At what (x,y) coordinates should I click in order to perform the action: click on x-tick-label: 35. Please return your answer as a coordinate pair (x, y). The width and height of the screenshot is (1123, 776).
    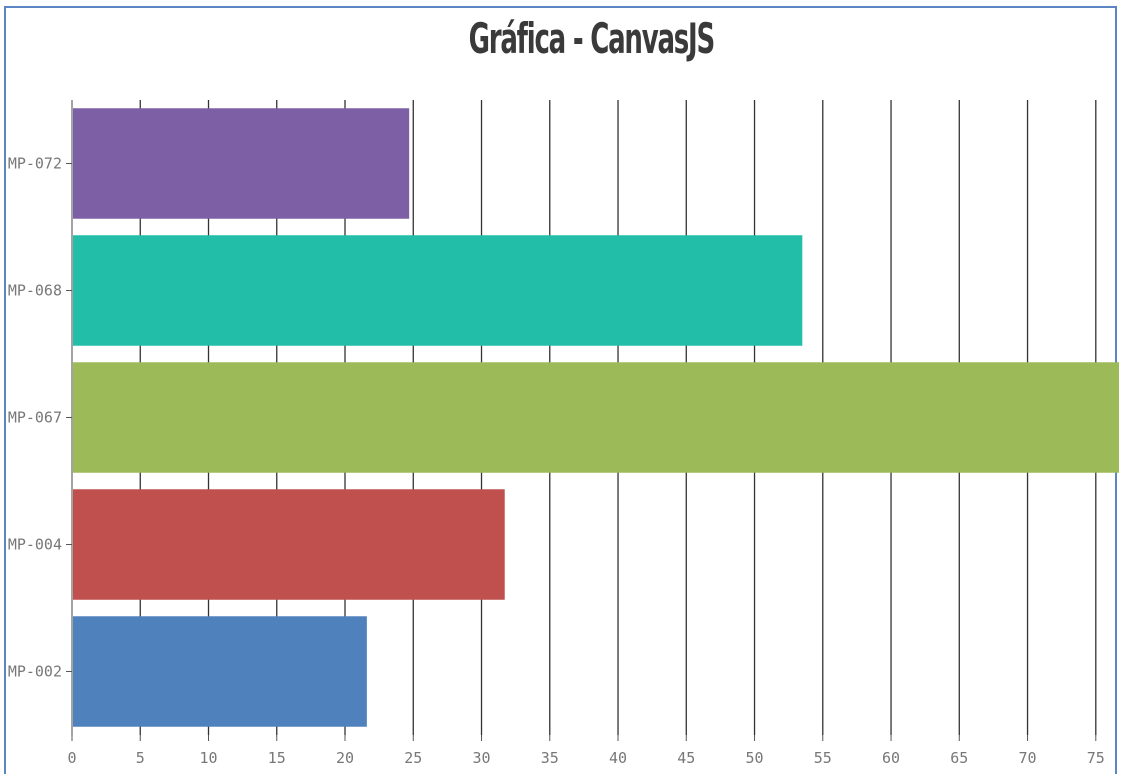
    Looking at the image, I should click on (550, 758).